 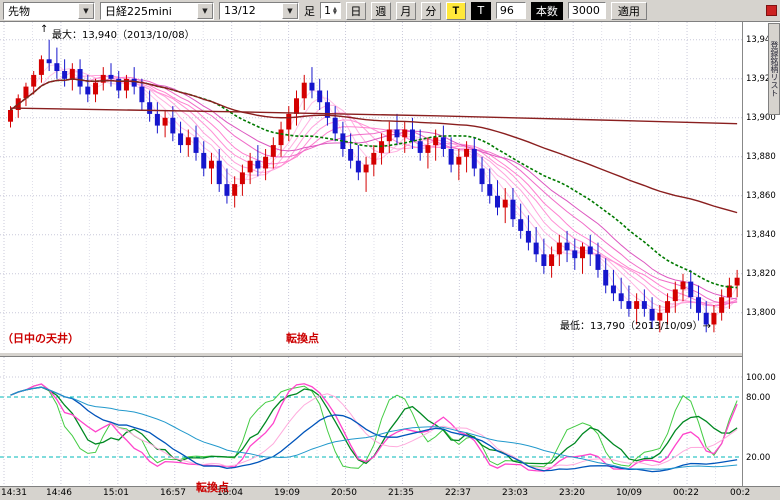 What do you see at coordinates (173, 493) in the screenshot?
I see `time-axis-label: 16:57` at bounding box center [173, 493].